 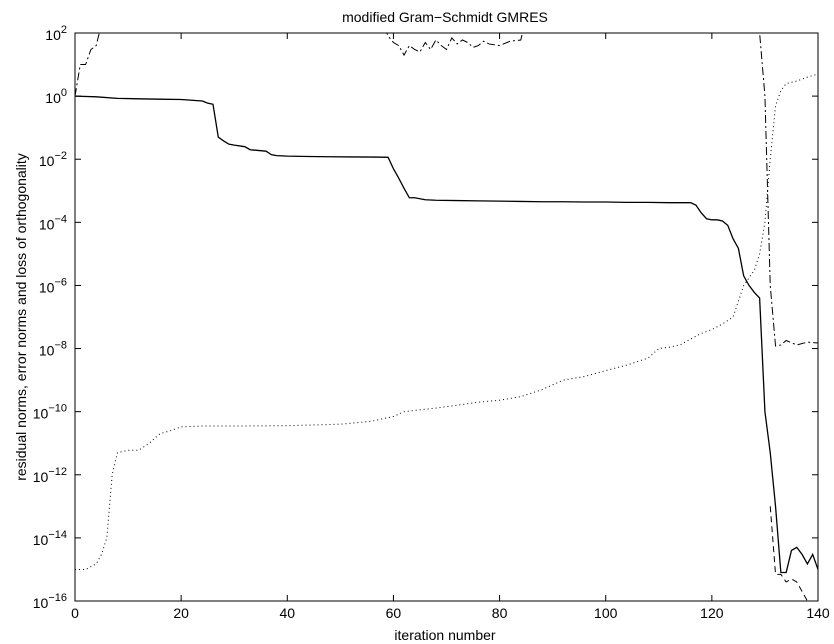 I want to click on y-tick-label: 10², so click(x=56, y=33).